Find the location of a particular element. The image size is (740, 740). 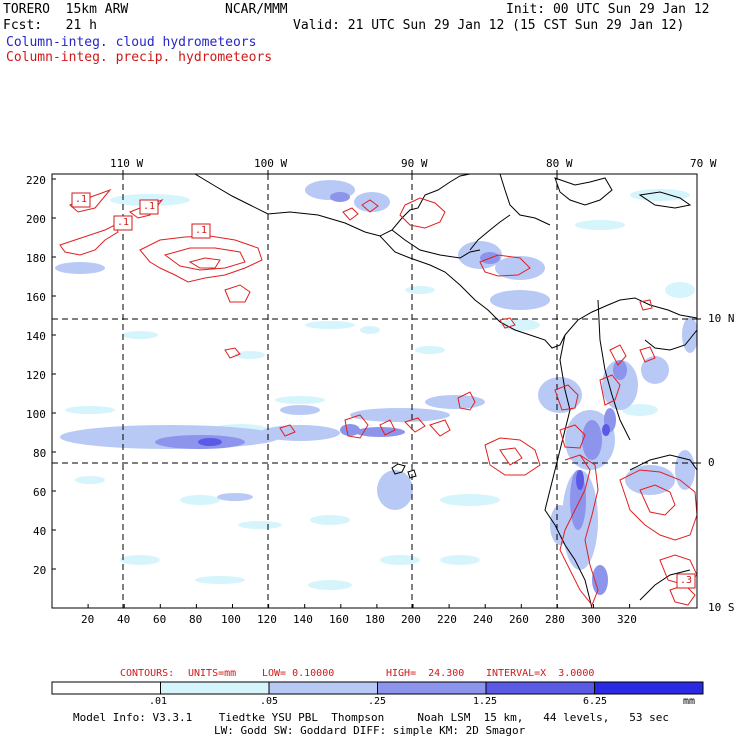

colorbar-tick-label: .05 is located at coordinates (269, 701).